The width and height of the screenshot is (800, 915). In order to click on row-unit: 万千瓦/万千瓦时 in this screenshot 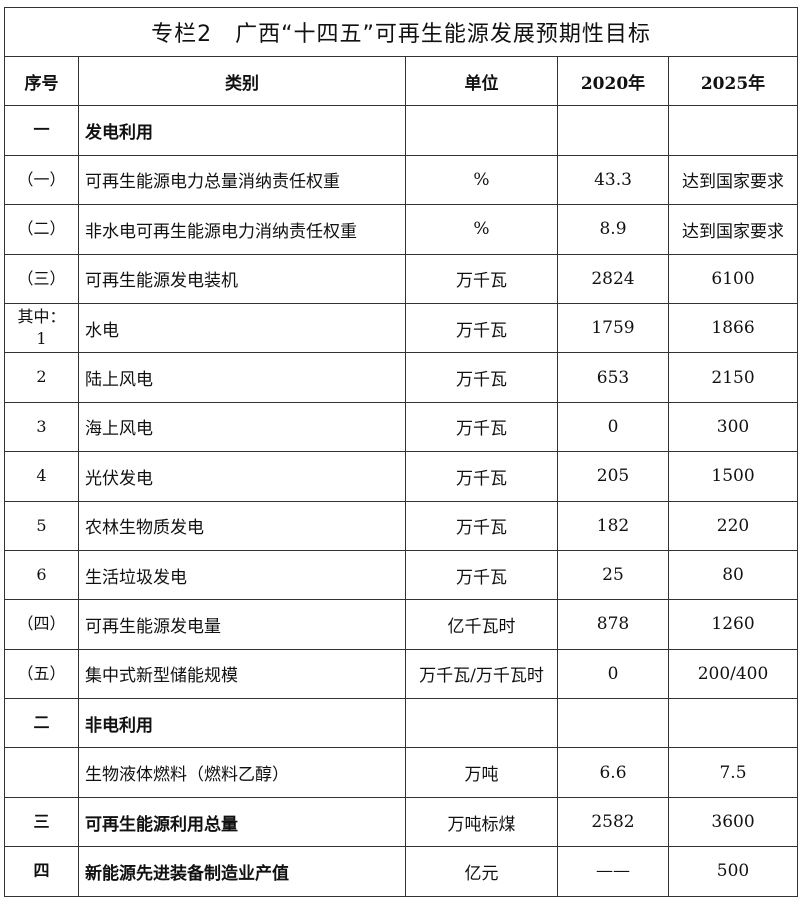, I will do `click(481, 674)`.